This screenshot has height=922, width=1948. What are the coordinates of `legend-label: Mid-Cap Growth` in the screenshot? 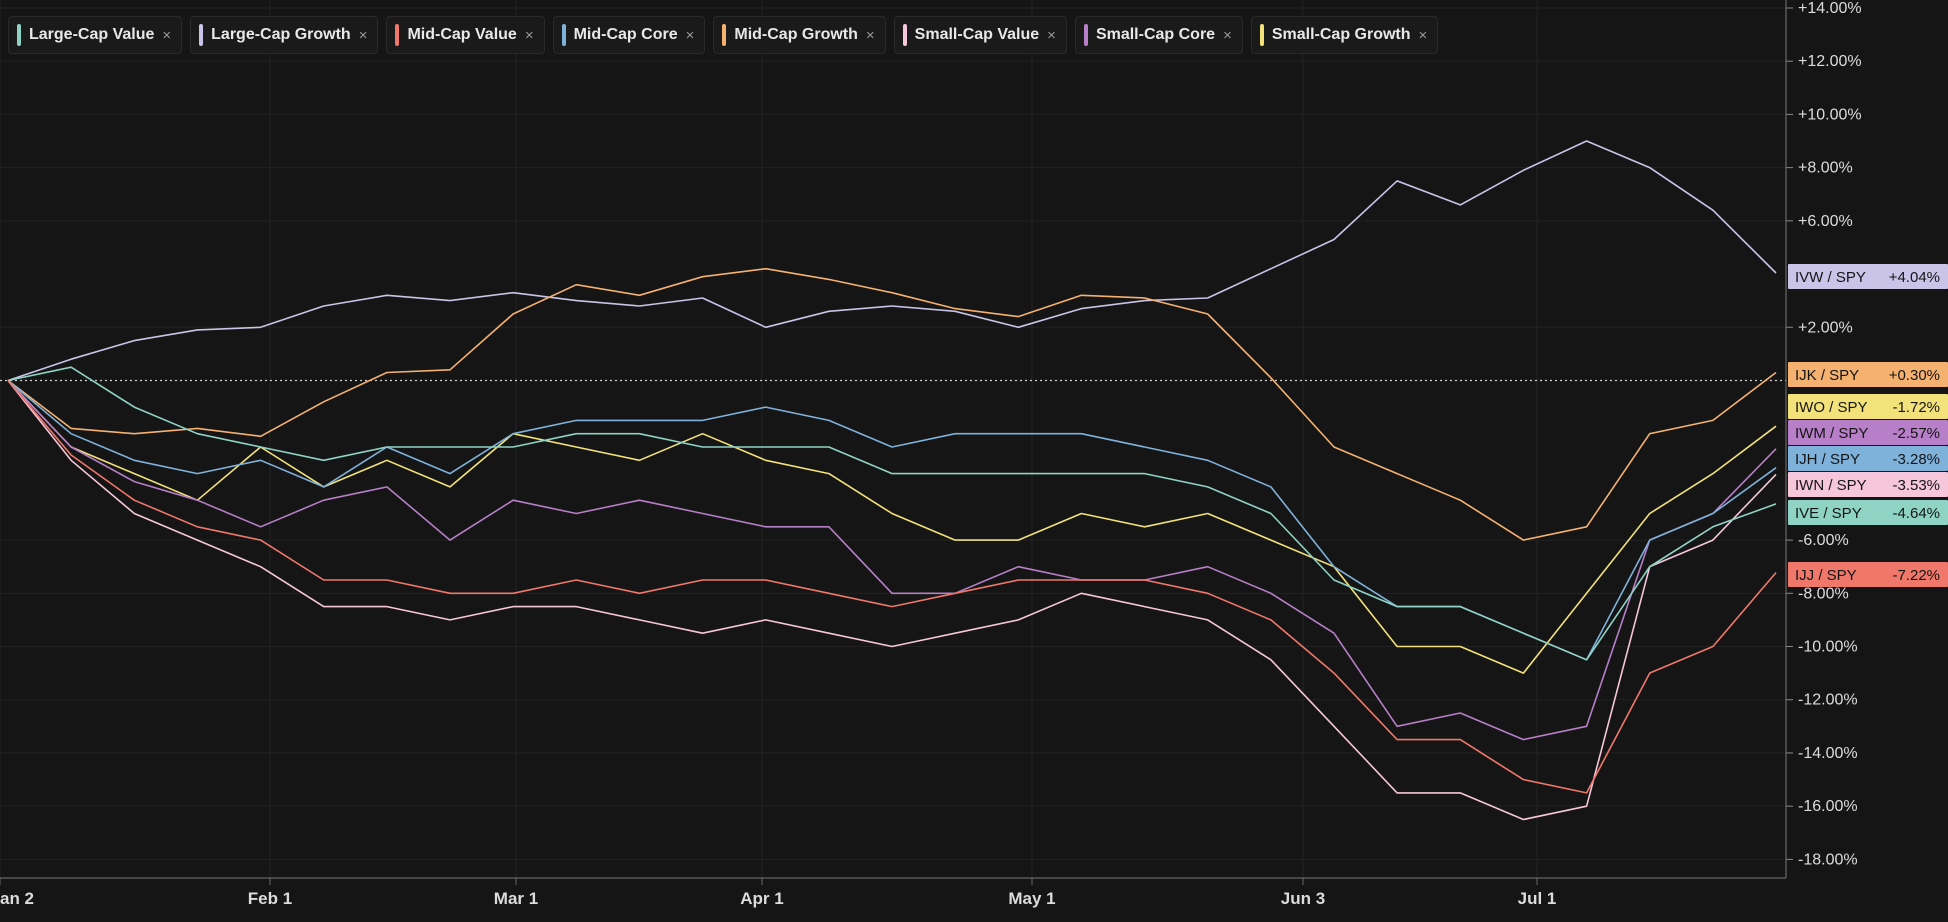 It's located at (796, 34).